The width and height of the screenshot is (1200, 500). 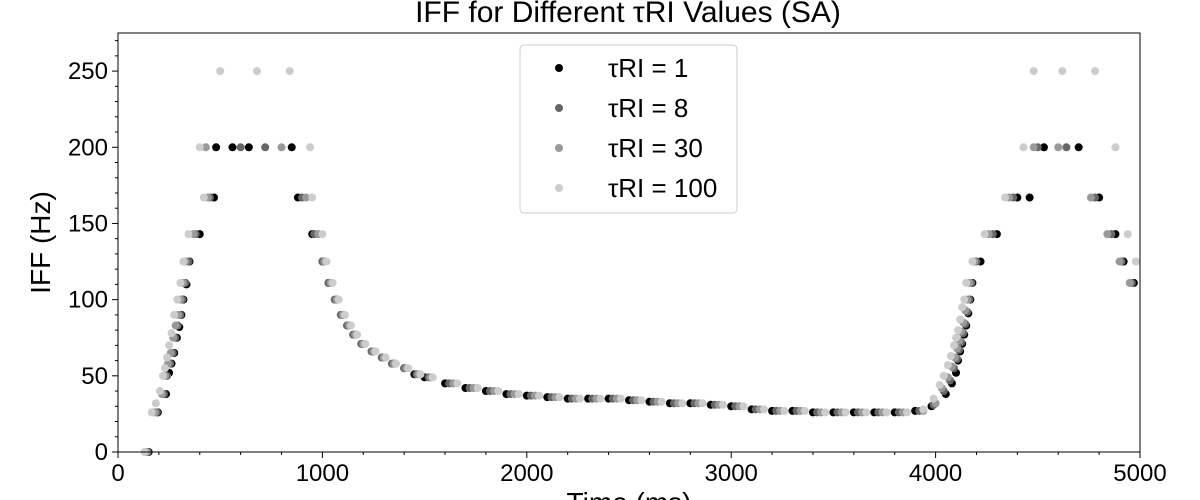 What do you see at coordinates (88, 223) in the screenshot?
I see `y-tick-label: 150` at bounding box center [88, 223].